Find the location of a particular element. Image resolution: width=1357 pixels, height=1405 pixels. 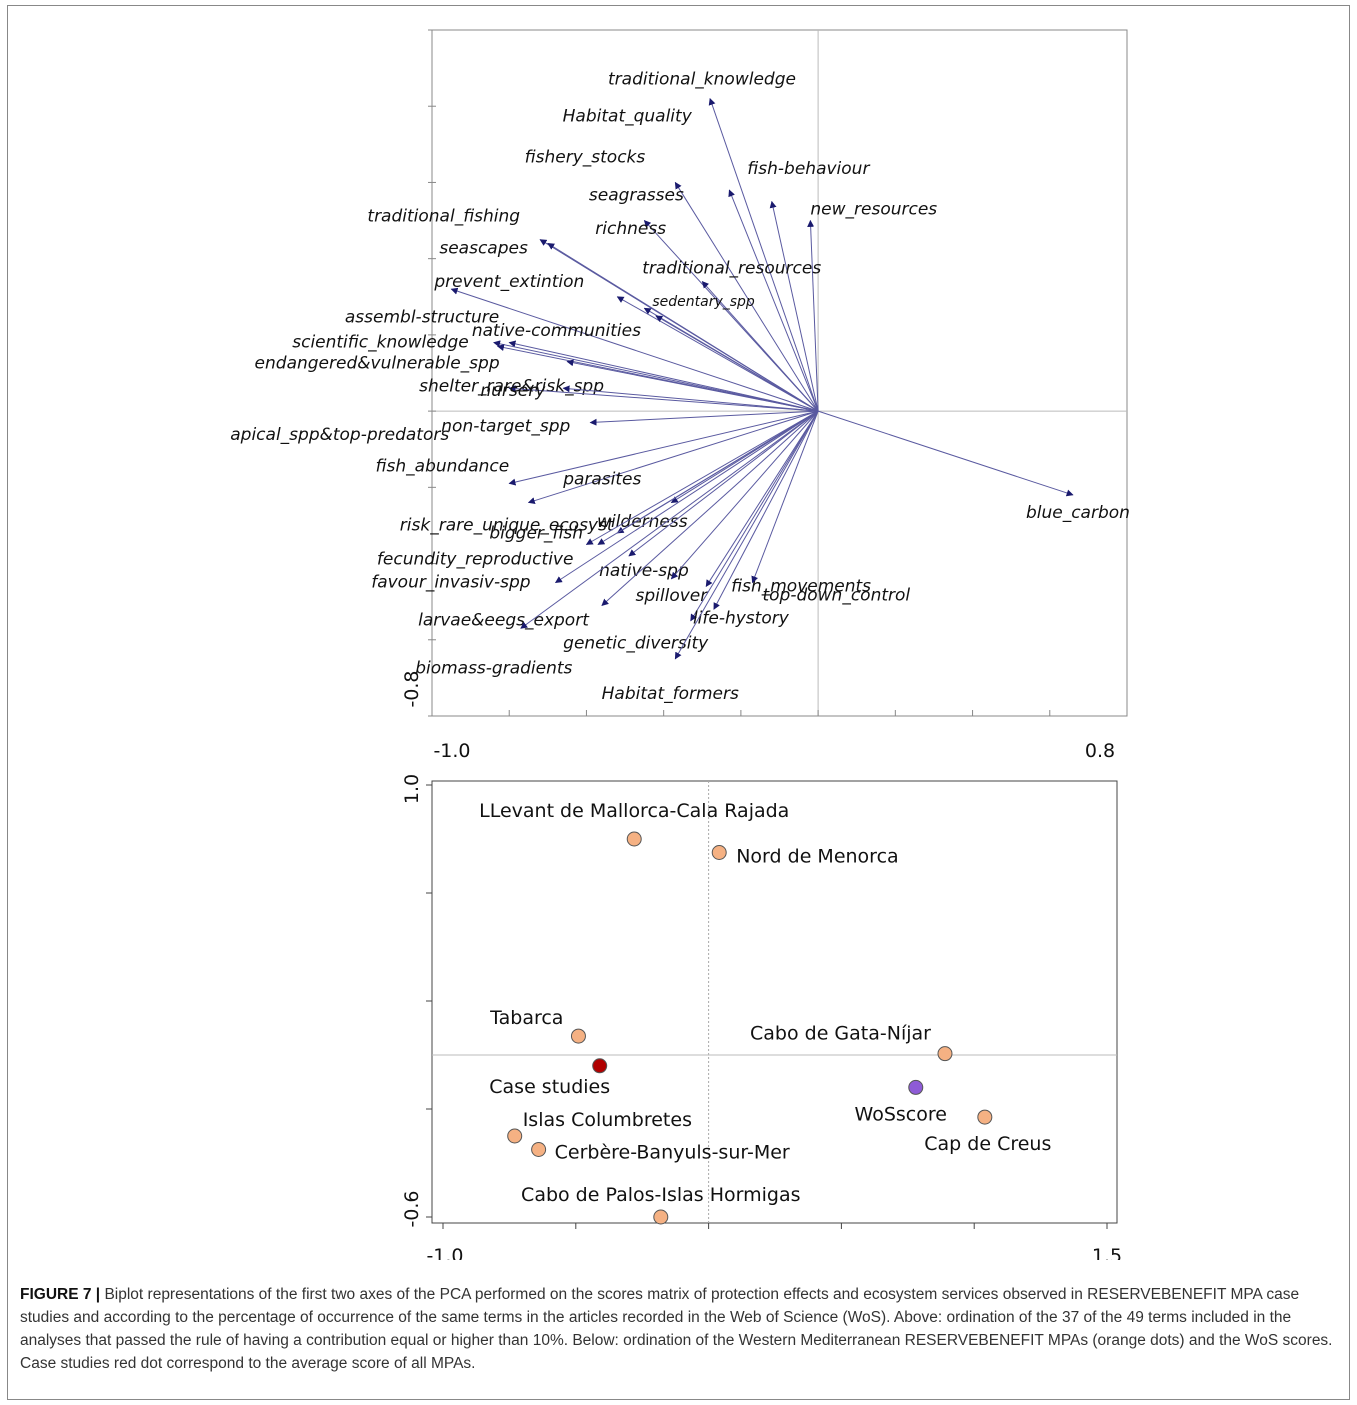

arrow-habitat-formers is located at coordinates (746, 535).